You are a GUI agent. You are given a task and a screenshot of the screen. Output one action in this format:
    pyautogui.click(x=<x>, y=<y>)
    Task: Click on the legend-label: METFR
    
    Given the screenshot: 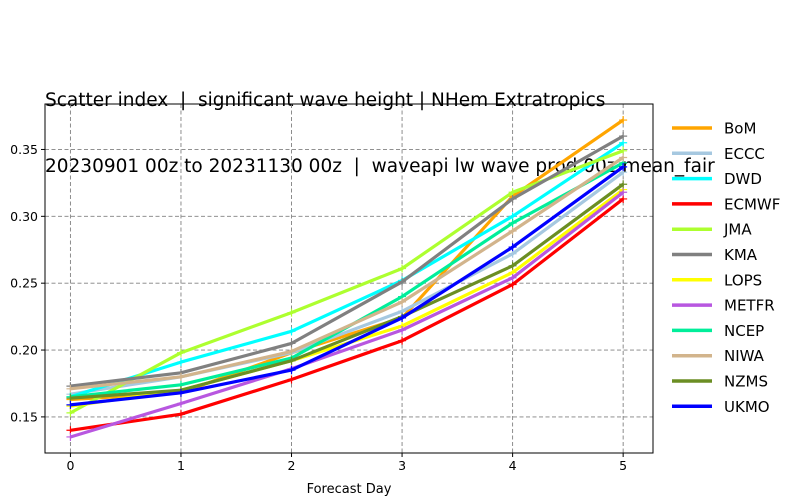 What is the action you would take?
    pyautogui.click(x=749, y=306)
    